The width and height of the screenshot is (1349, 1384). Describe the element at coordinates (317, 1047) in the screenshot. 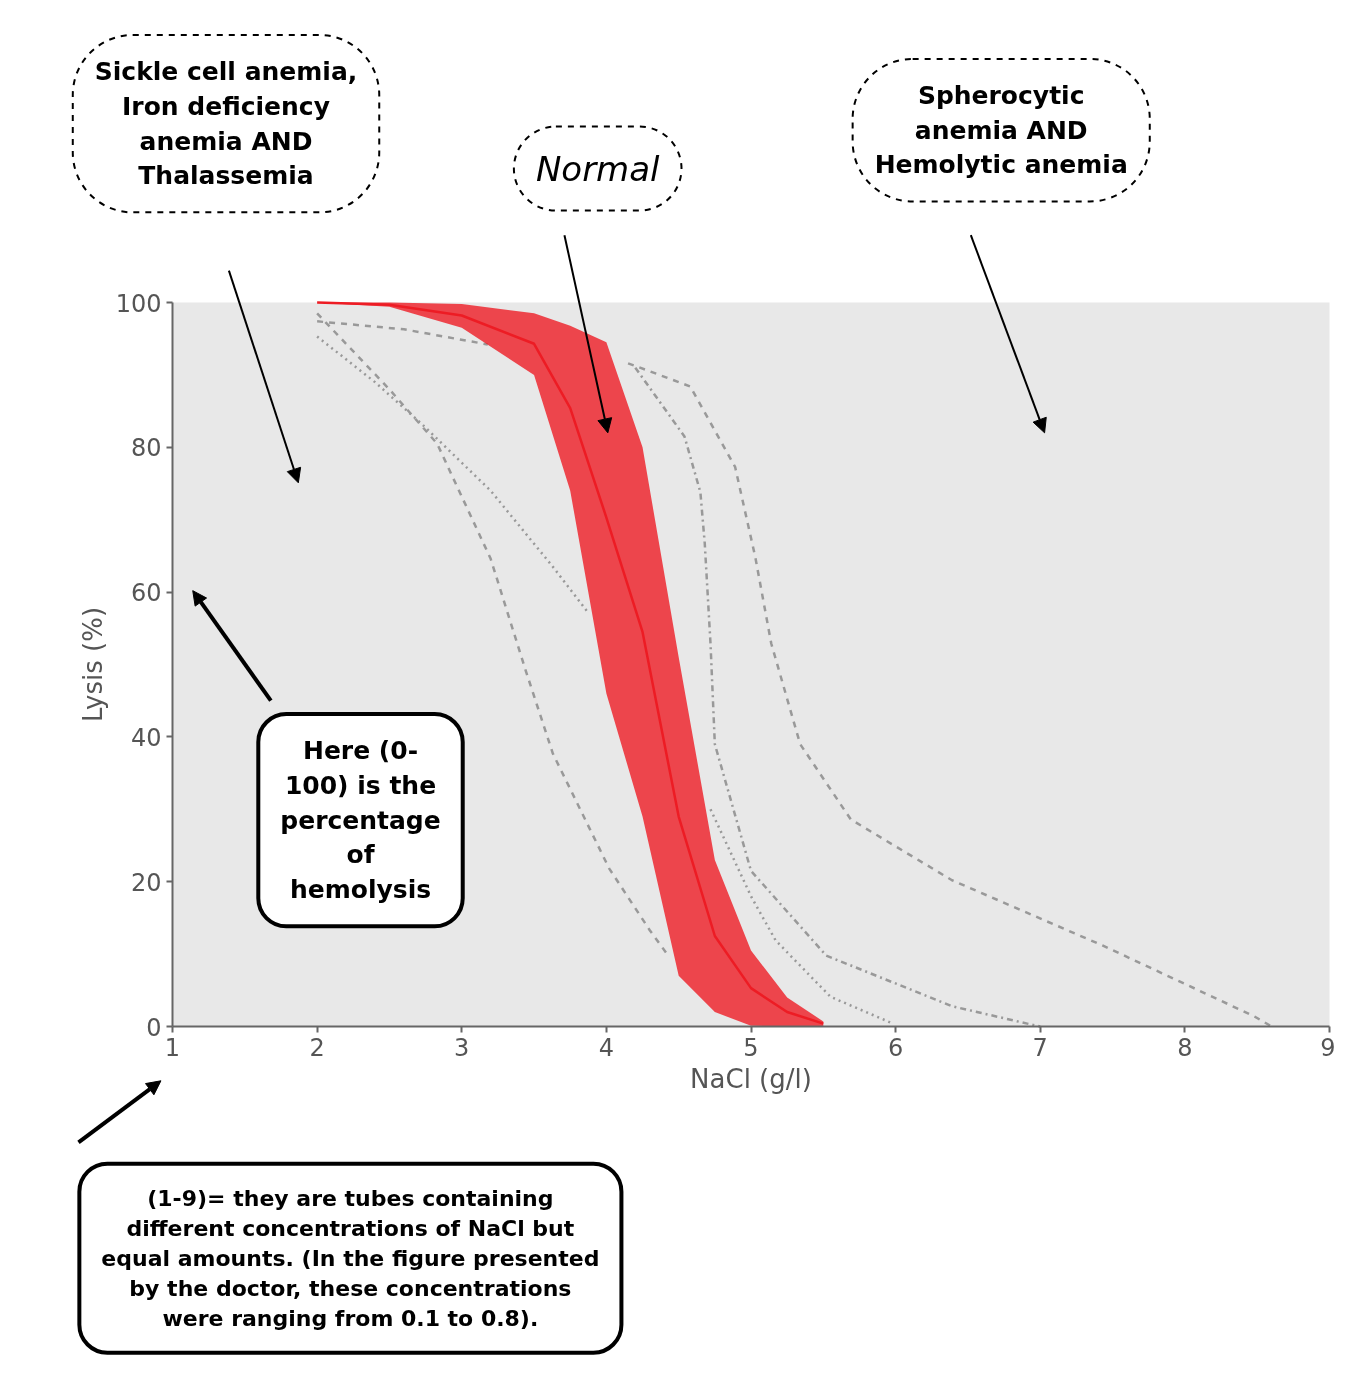

I see `x-tick-label: 2` at that location.